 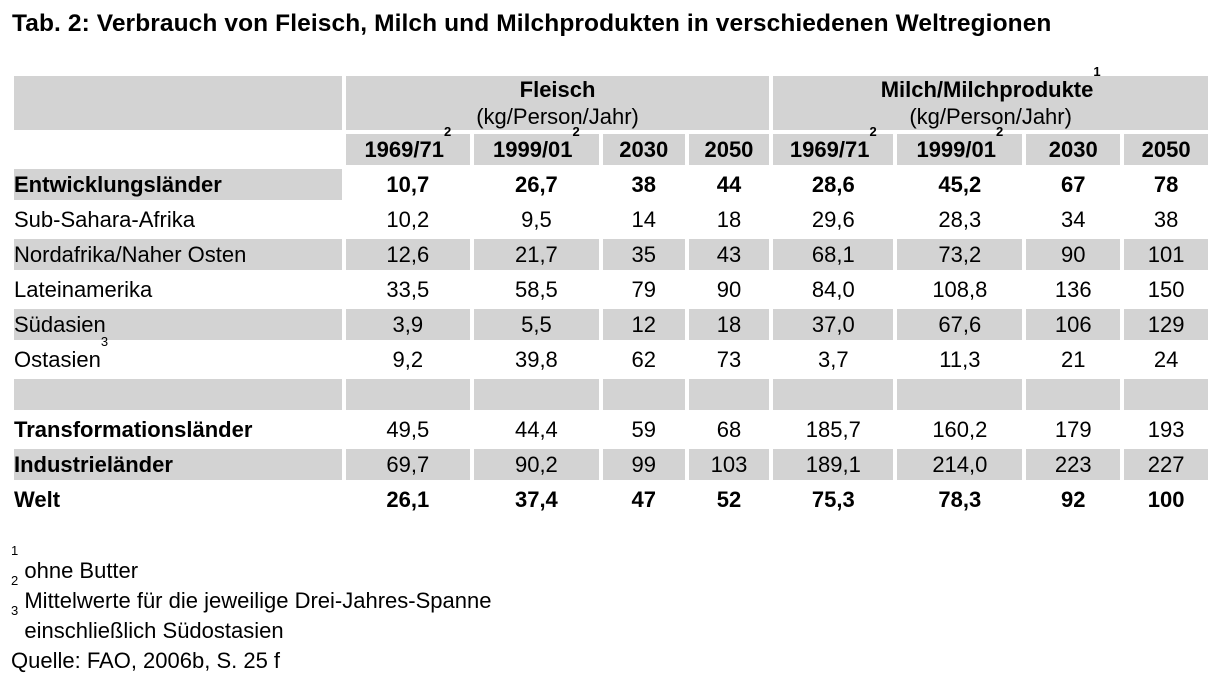 What do you see at coordinates (407, 184) in the screenshot?
I see `value-cell: 10,7` at bounding box center [407, 184].